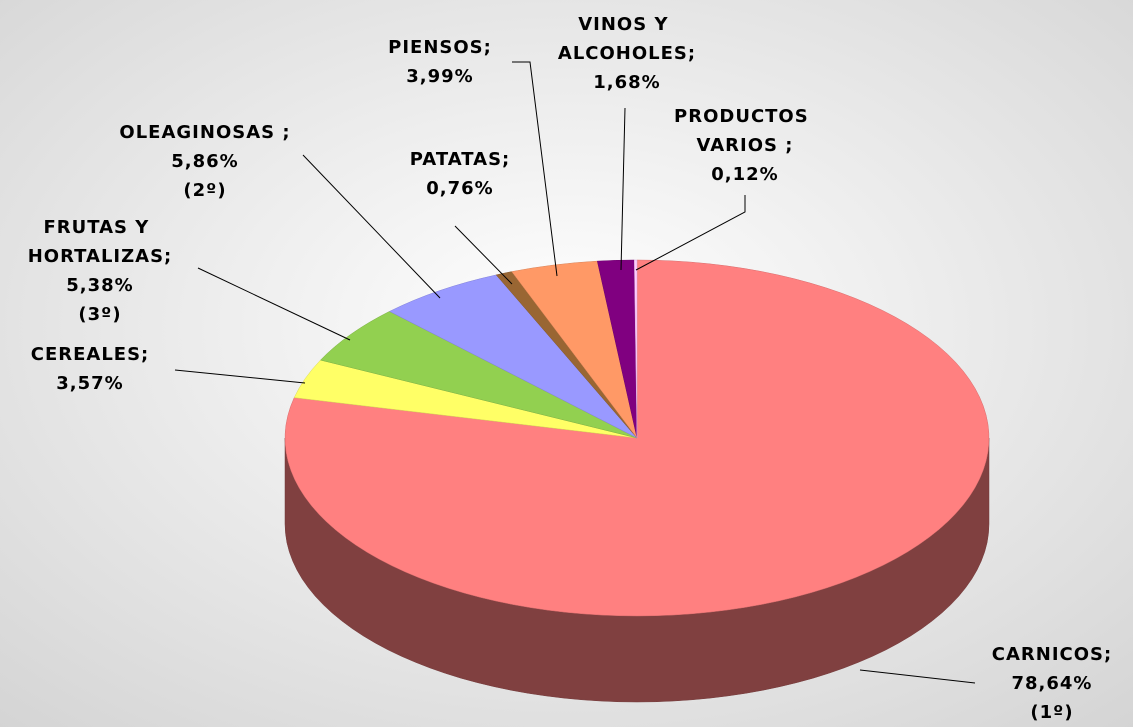  What do you see at coordinates (439, 76) in the screenshot?
I see `value-label: 3,99%` at bounding box center [439, 76].